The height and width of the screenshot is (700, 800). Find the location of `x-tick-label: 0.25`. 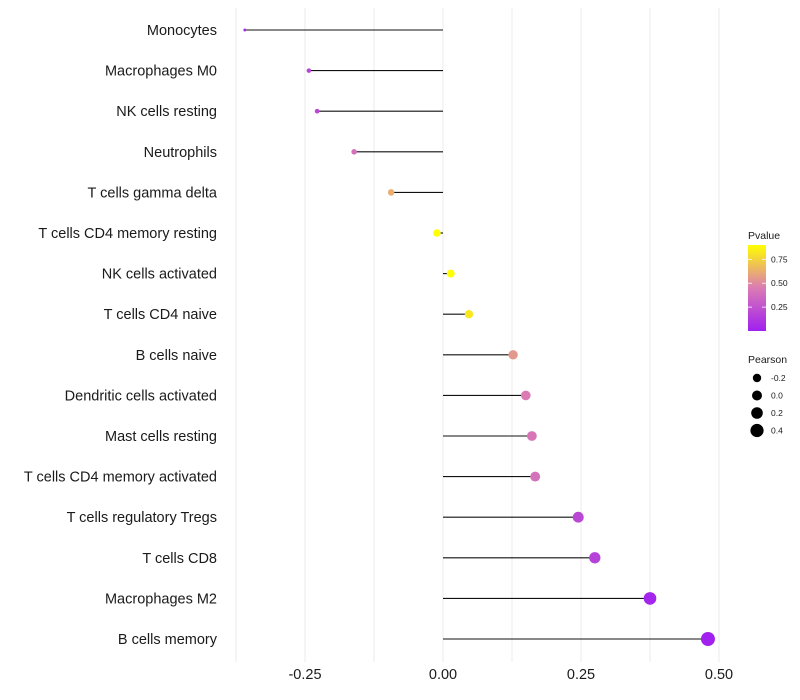

x-tick-label: 0.25 is located at coordinates (581, 675).